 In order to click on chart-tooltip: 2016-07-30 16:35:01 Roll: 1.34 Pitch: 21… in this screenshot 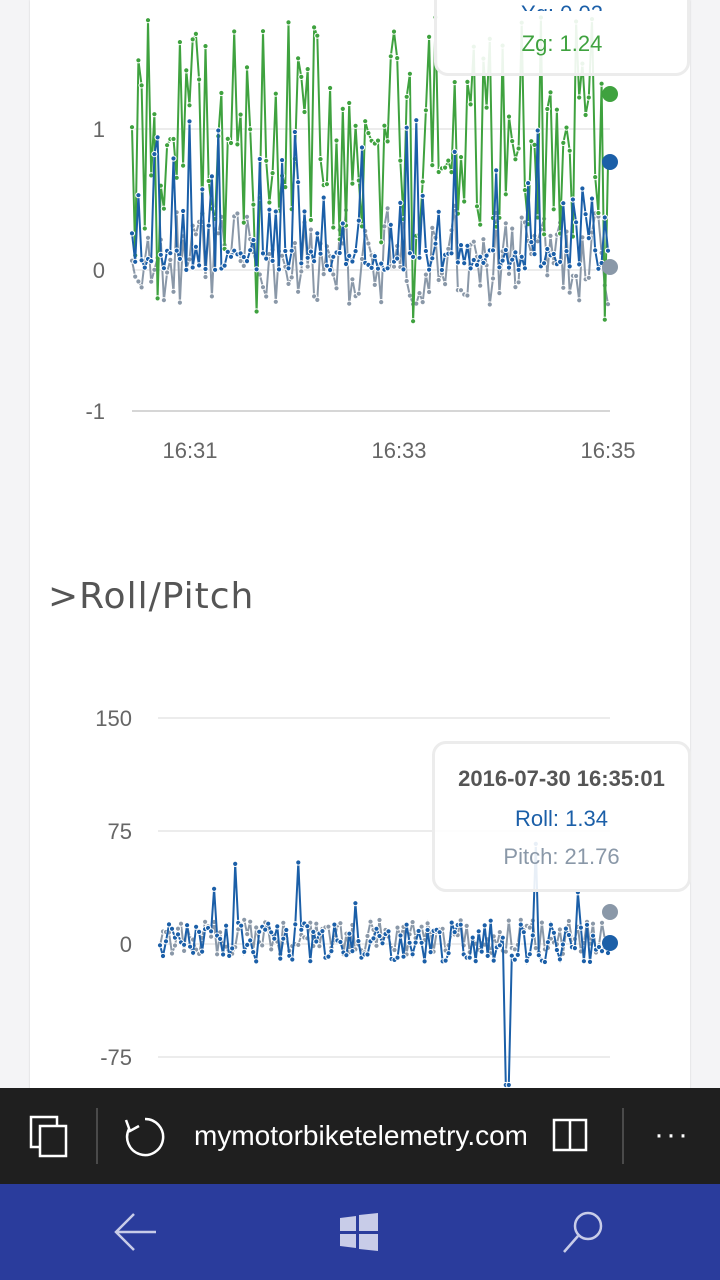, I will do `click(561, 816)`.